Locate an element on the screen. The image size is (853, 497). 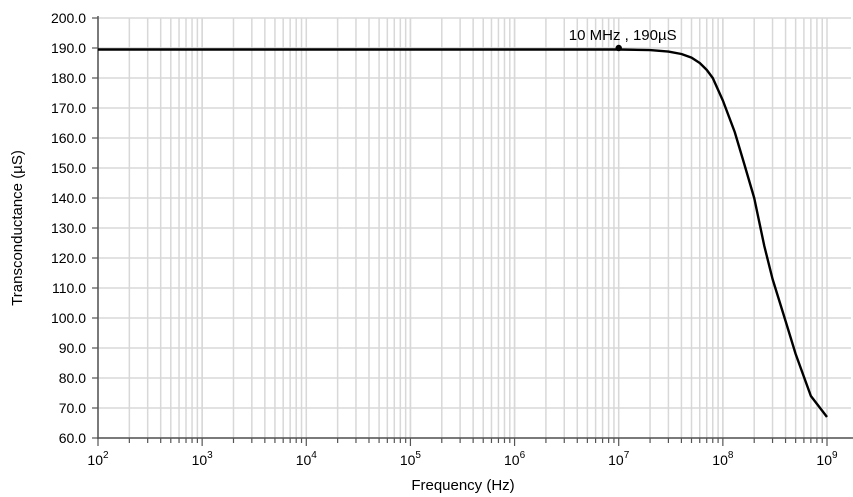
y-tick-label: 190.0 is located at coordinates (68, 48).